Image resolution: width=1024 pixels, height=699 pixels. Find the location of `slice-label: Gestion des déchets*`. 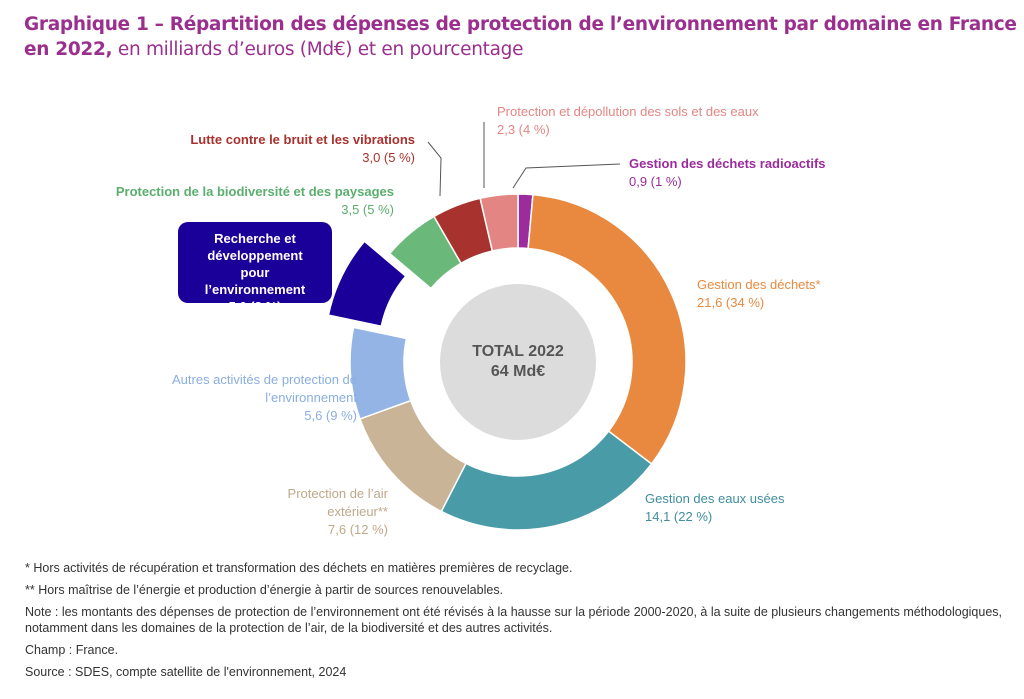

slice-label: Gestion des déchets* is located at coordinates (759, 284).